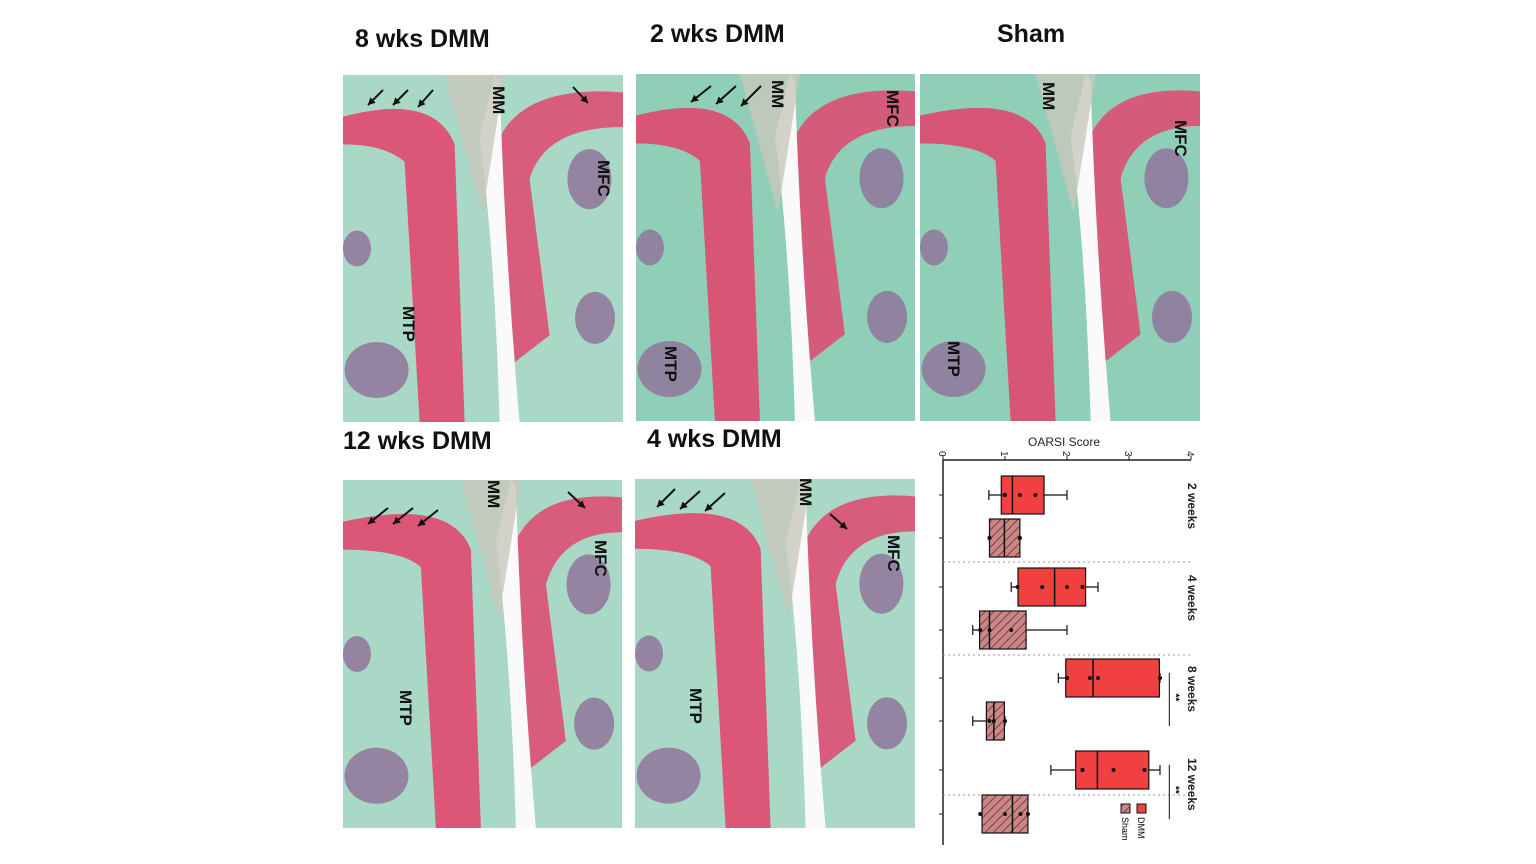 The image size is (1536, 864). I want to click on panel-title-sham: Sham, so click(1031, 34).